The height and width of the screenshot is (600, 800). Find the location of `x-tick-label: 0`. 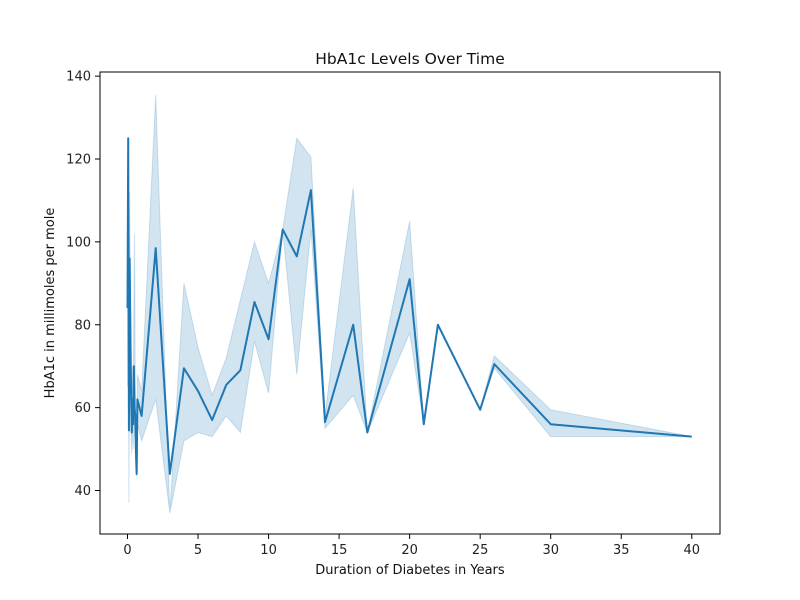

x-tick-label: 0 is located at coordinates (127, 550).